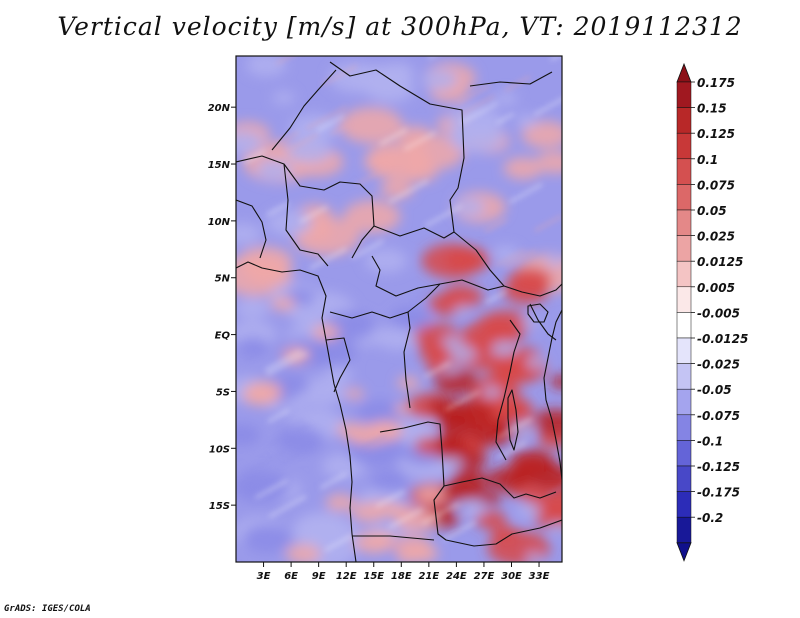 The height and width of the screenshot is (618, 800). Describe the element at coordinates (539, 576) in the screenshot. I see `lon-label: 33E` at that location.